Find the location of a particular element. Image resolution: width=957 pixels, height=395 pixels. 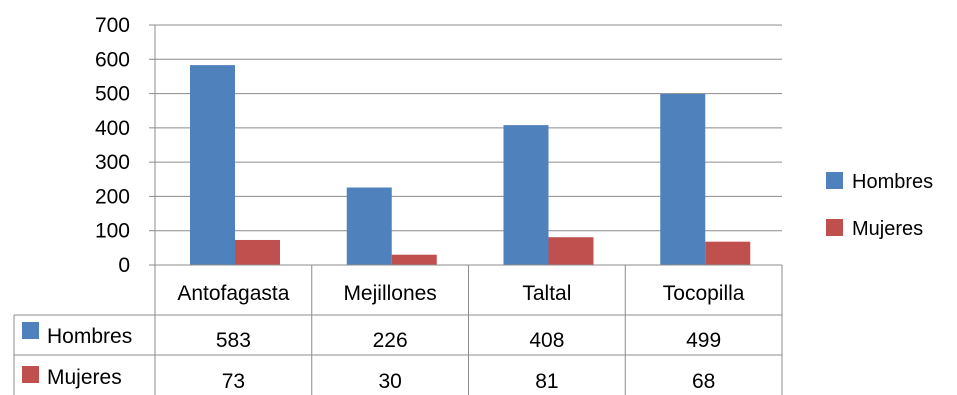

category-label: Tocopilla is located at coordinates (704, 293).